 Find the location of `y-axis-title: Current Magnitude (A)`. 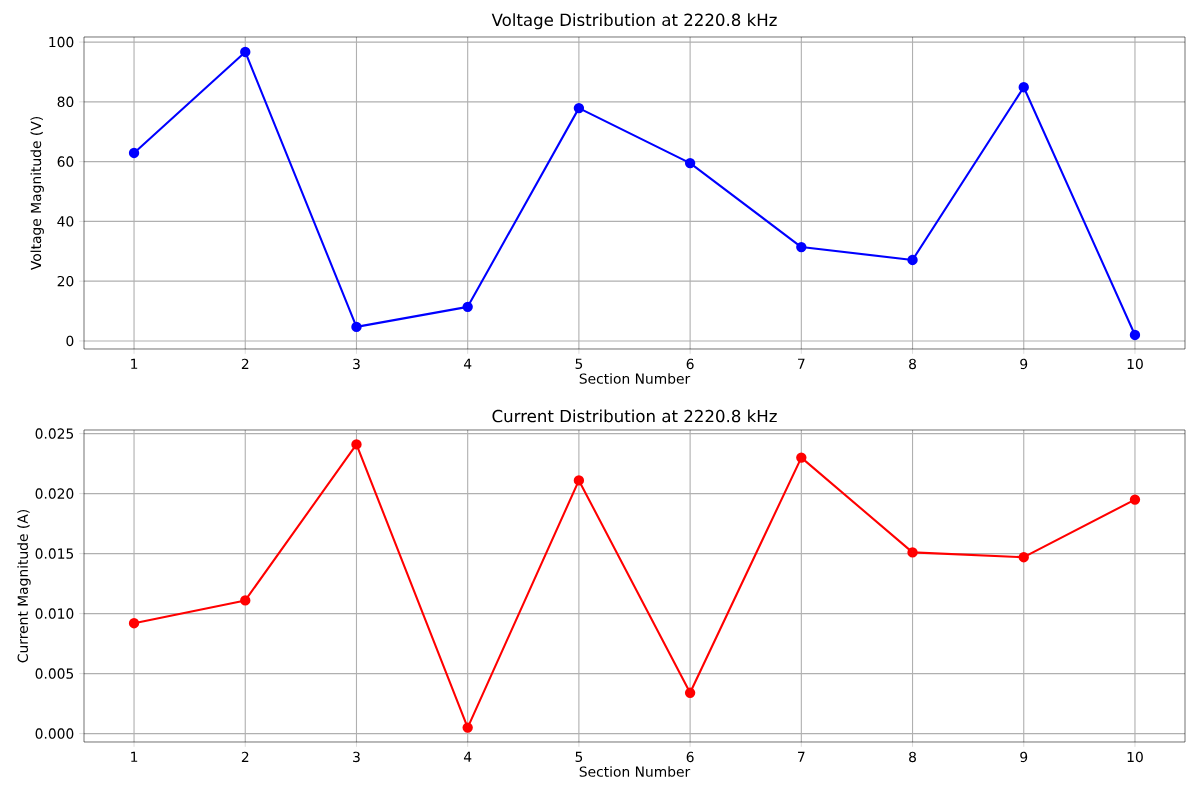

y-axis-title: Current Magnitude (A) is located at coordinates (24, 586).